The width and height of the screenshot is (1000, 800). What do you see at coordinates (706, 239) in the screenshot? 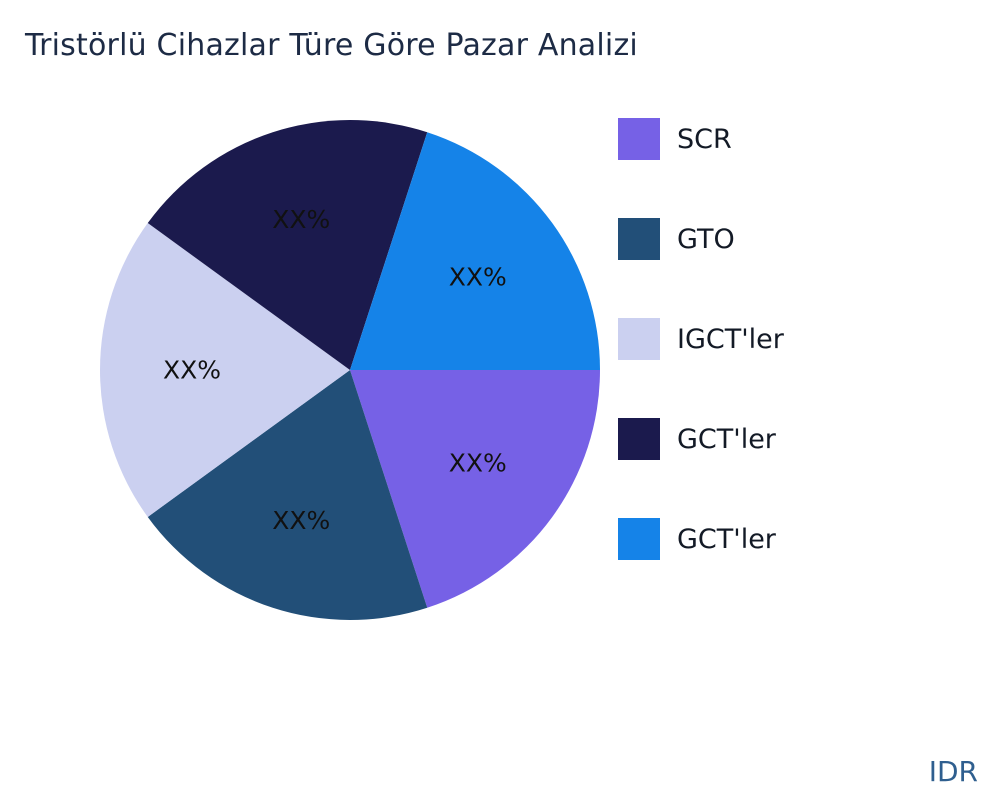
I see `legend-label: GTO` at bounding box center [706, 239].